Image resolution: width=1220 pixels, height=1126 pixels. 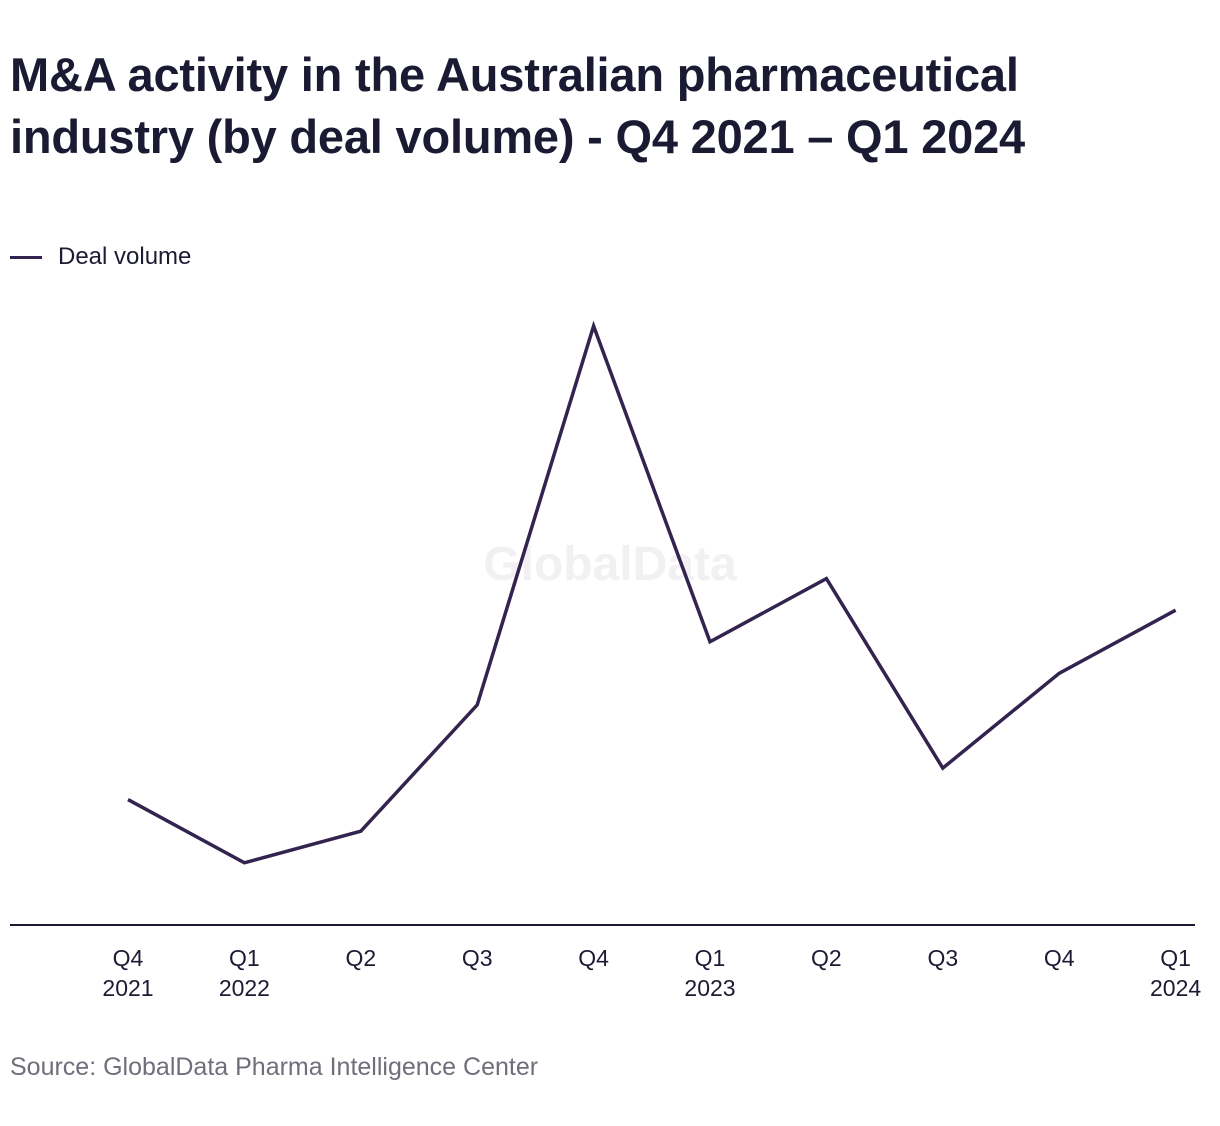 What do you see at coordinates (1175, 988) in the screenshot?
I see `x-tick-year-label: 2024` at bounding box center [1175, 988].